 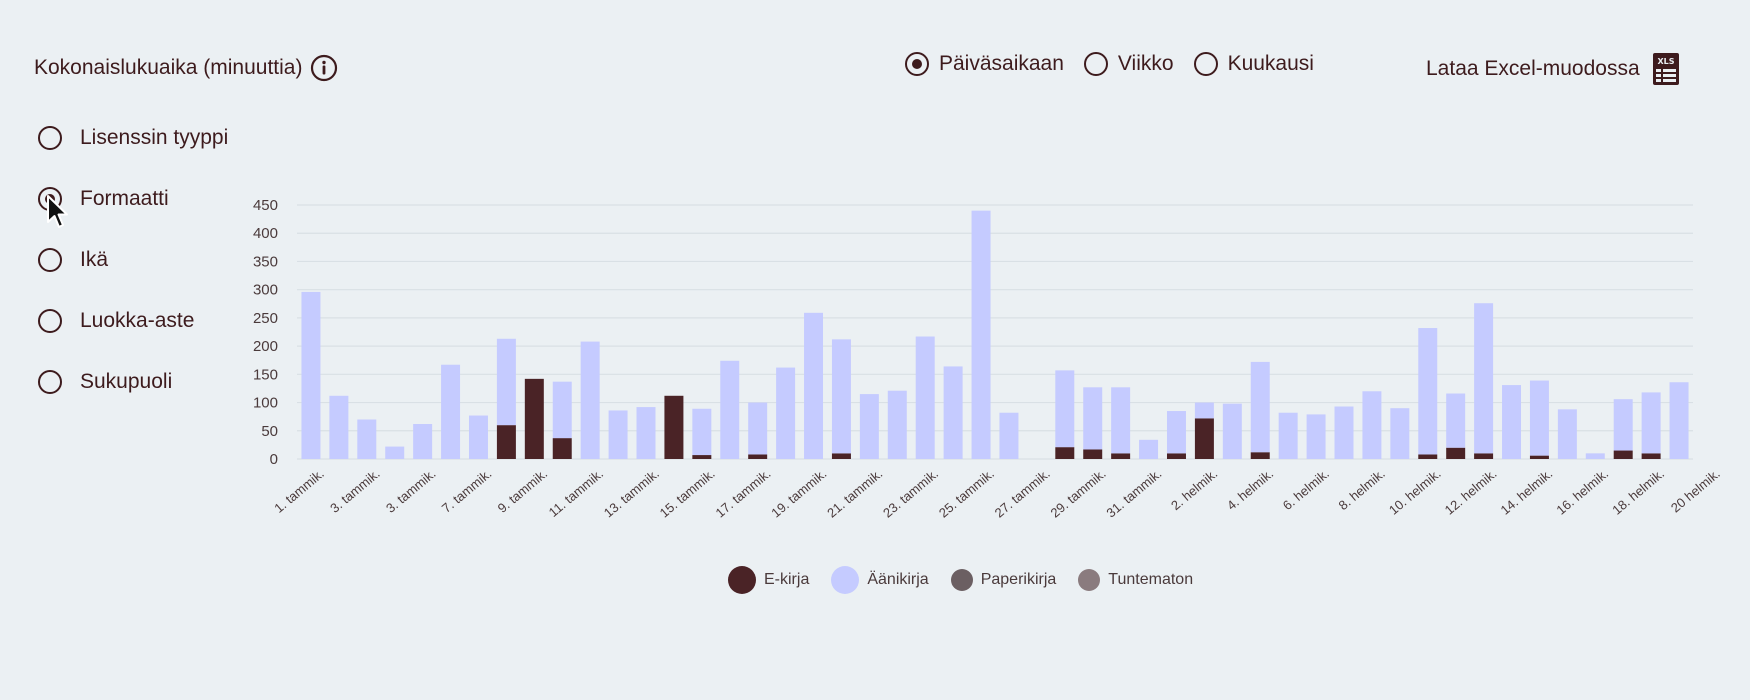 I want to click on grouping-option-label: Lisenssin tyyppi, so click(x=154, y=137).